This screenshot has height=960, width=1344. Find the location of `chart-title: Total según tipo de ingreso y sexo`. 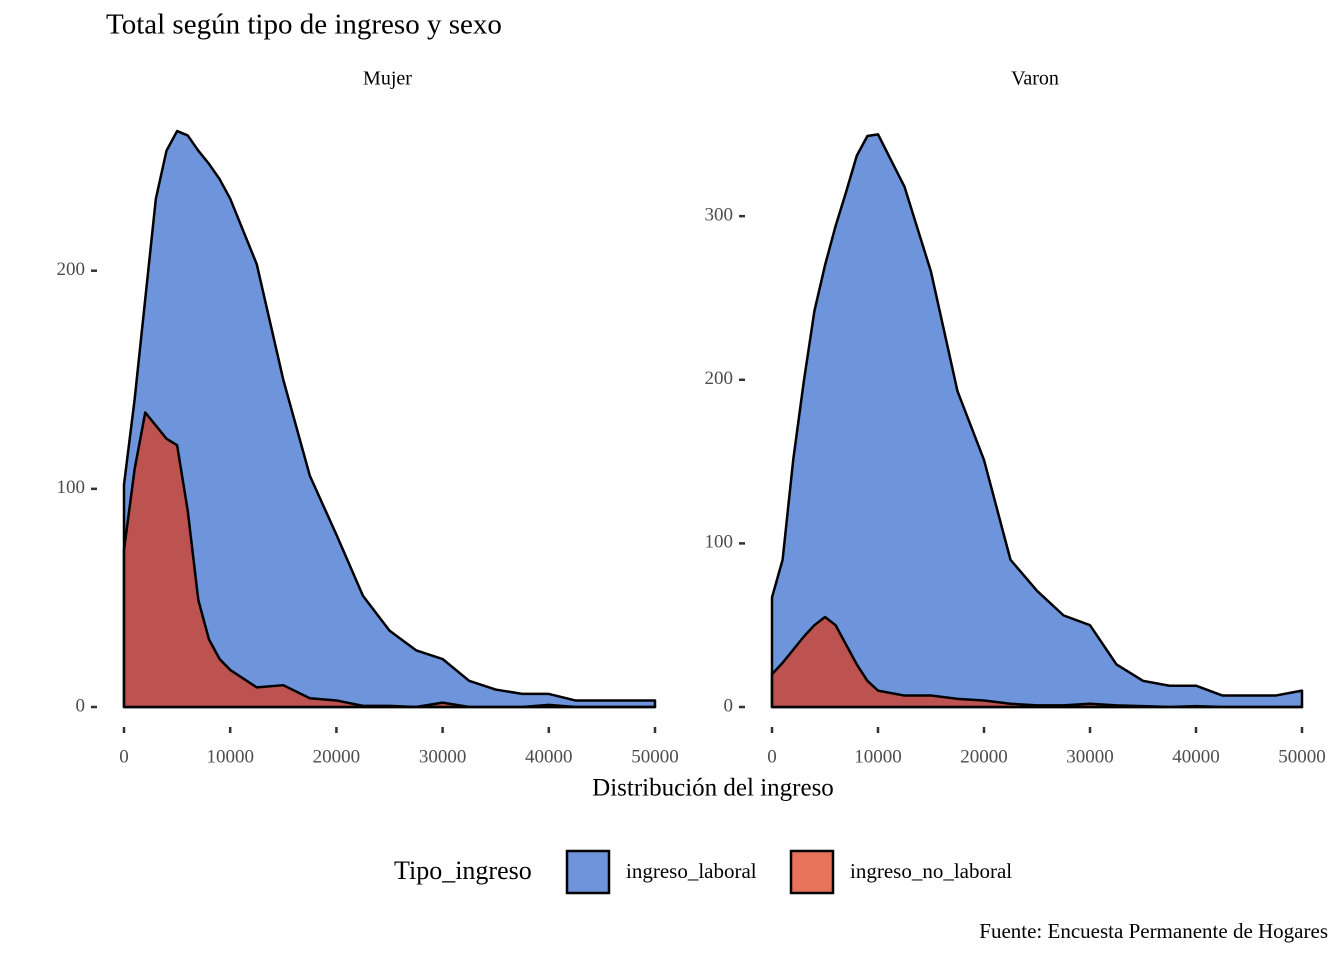

chart-title: Total según tipo de ingreso y sexo is located at coordinates (304, 25).